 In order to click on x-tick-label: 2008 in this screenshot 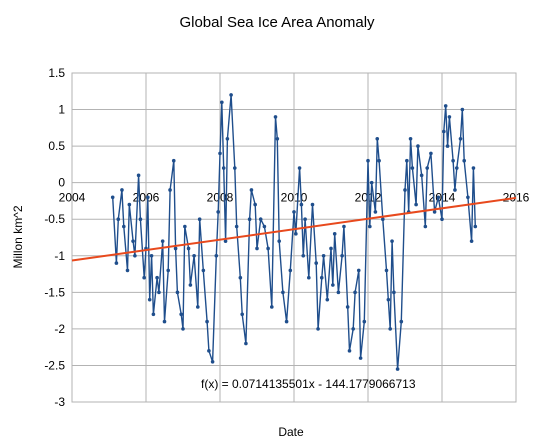, I will do `click(220, 198)`.